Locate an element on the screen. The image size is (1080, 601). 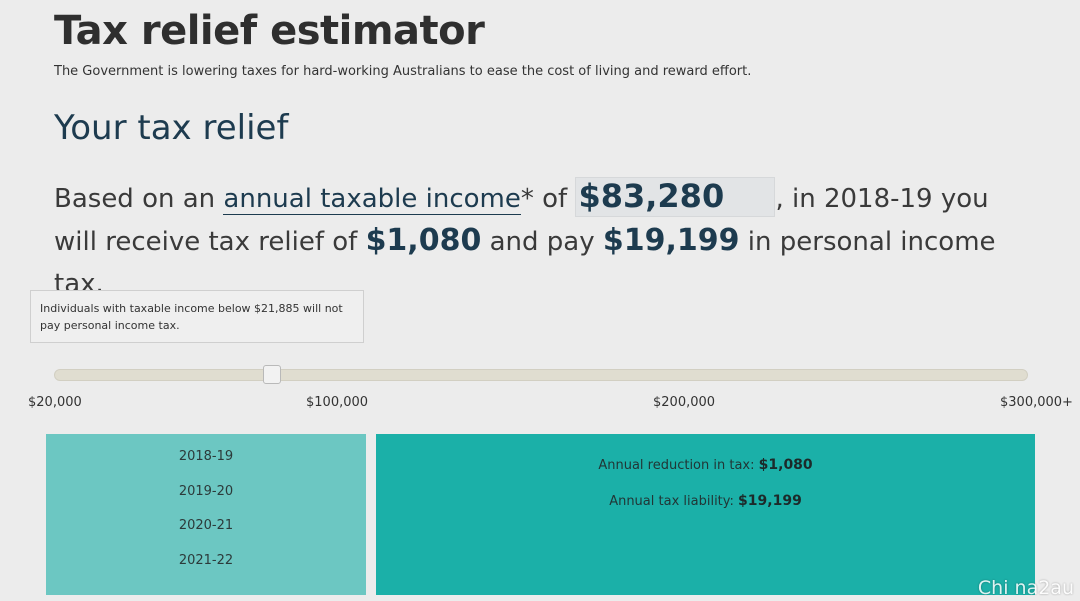
income-slider-thumb is located at coordinates (272, 374).